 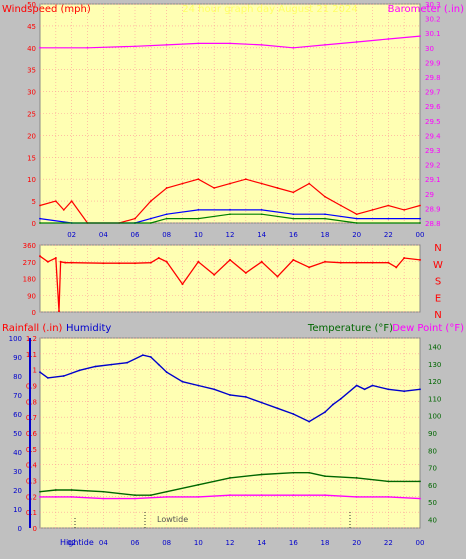 What do you see at coordinates (17, 491) in the screenshot?
I see `humidity-tick-label: 20` at bounding box center [17, 491].